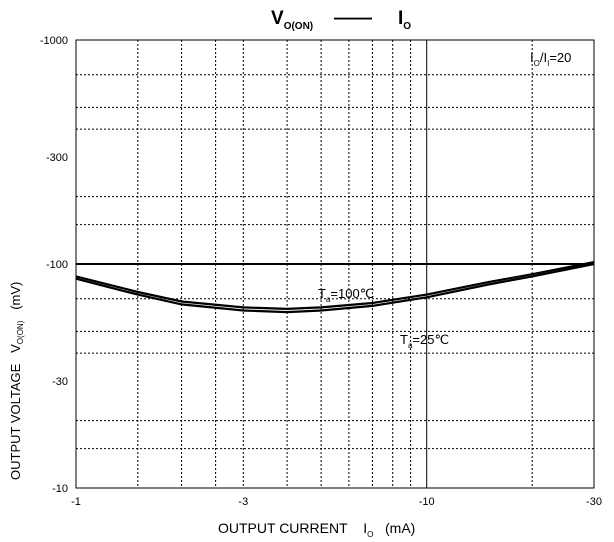  What do you see at coordinates (427, 502) in the screenshot?
I see `x-tick-label: -10` at bounding box center [427, 502].